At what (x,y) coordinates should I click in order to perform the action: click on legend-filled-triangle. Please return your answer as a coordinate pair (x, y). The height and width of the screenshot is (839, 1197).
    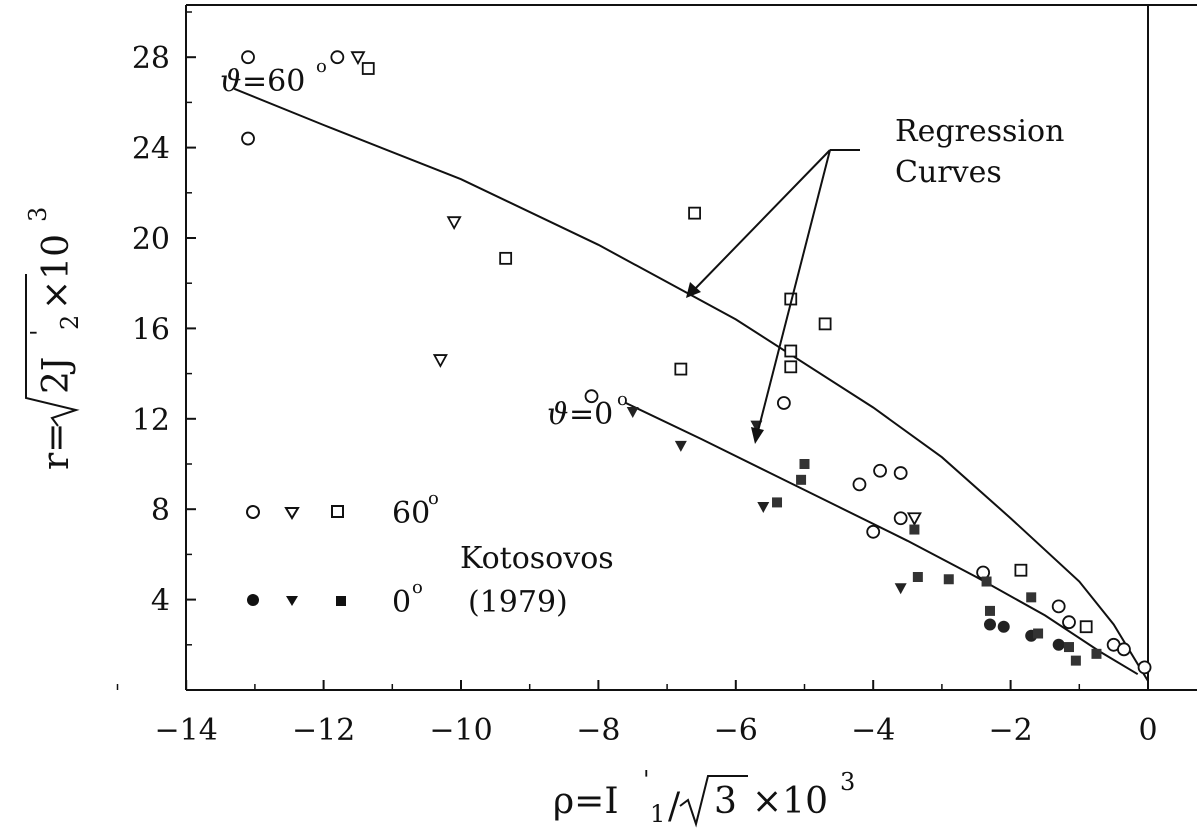
    Looking at the image, I should click on (292, 601).